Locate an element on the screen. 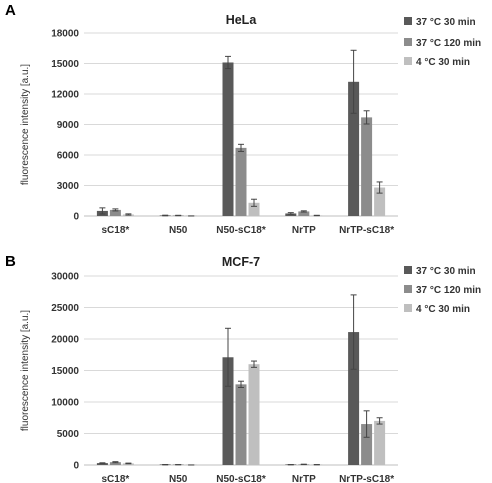 The height and width of the screenshot is (483, 492). y-tick-label: 3000 is located at coordinates (68, 186).